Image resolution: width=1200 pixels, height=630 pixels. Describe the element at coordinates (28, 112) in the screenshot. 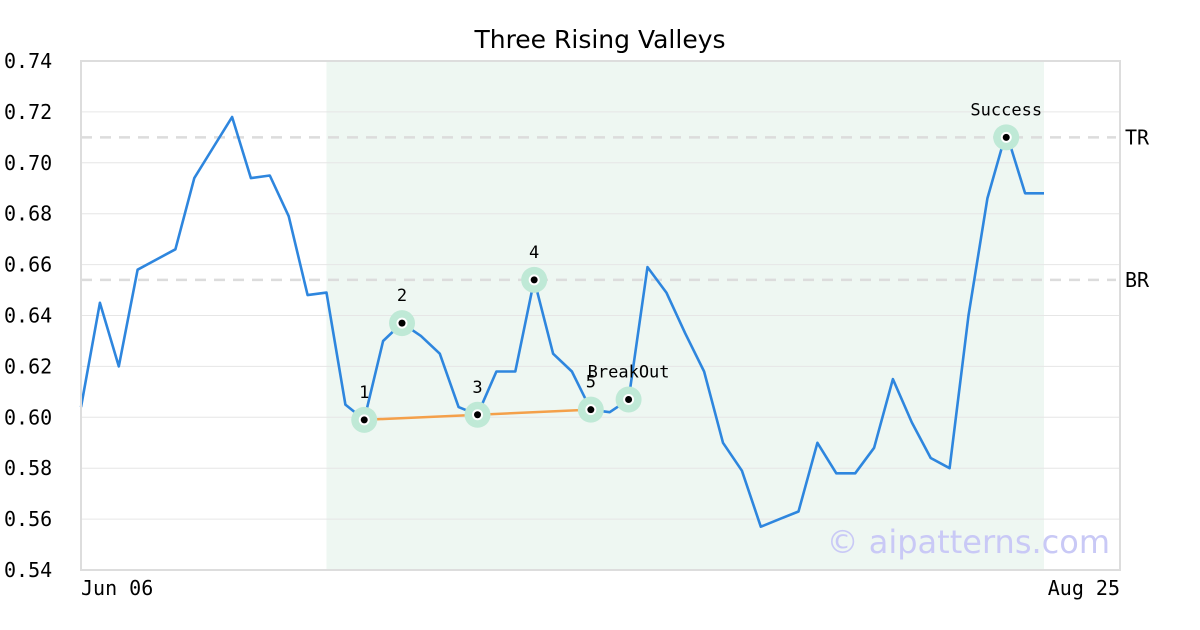

I see `y-tick-label: 0.72` at that location.